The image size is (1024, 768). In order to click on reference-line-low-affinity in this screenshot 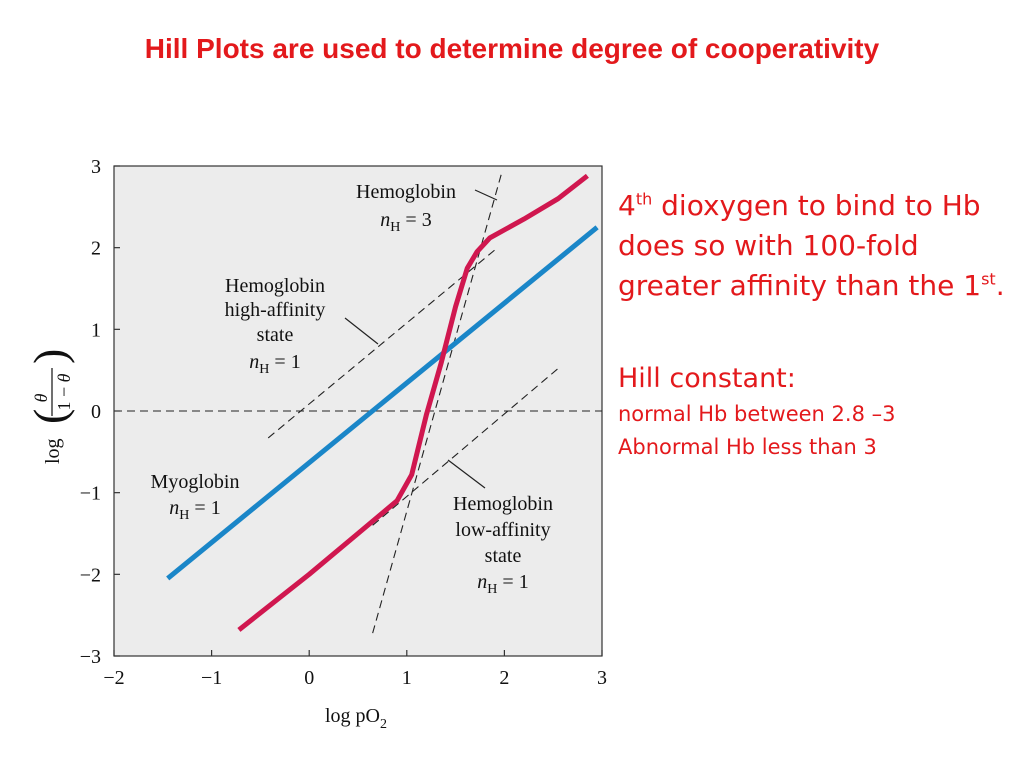, I will do `click(465, 447)`.